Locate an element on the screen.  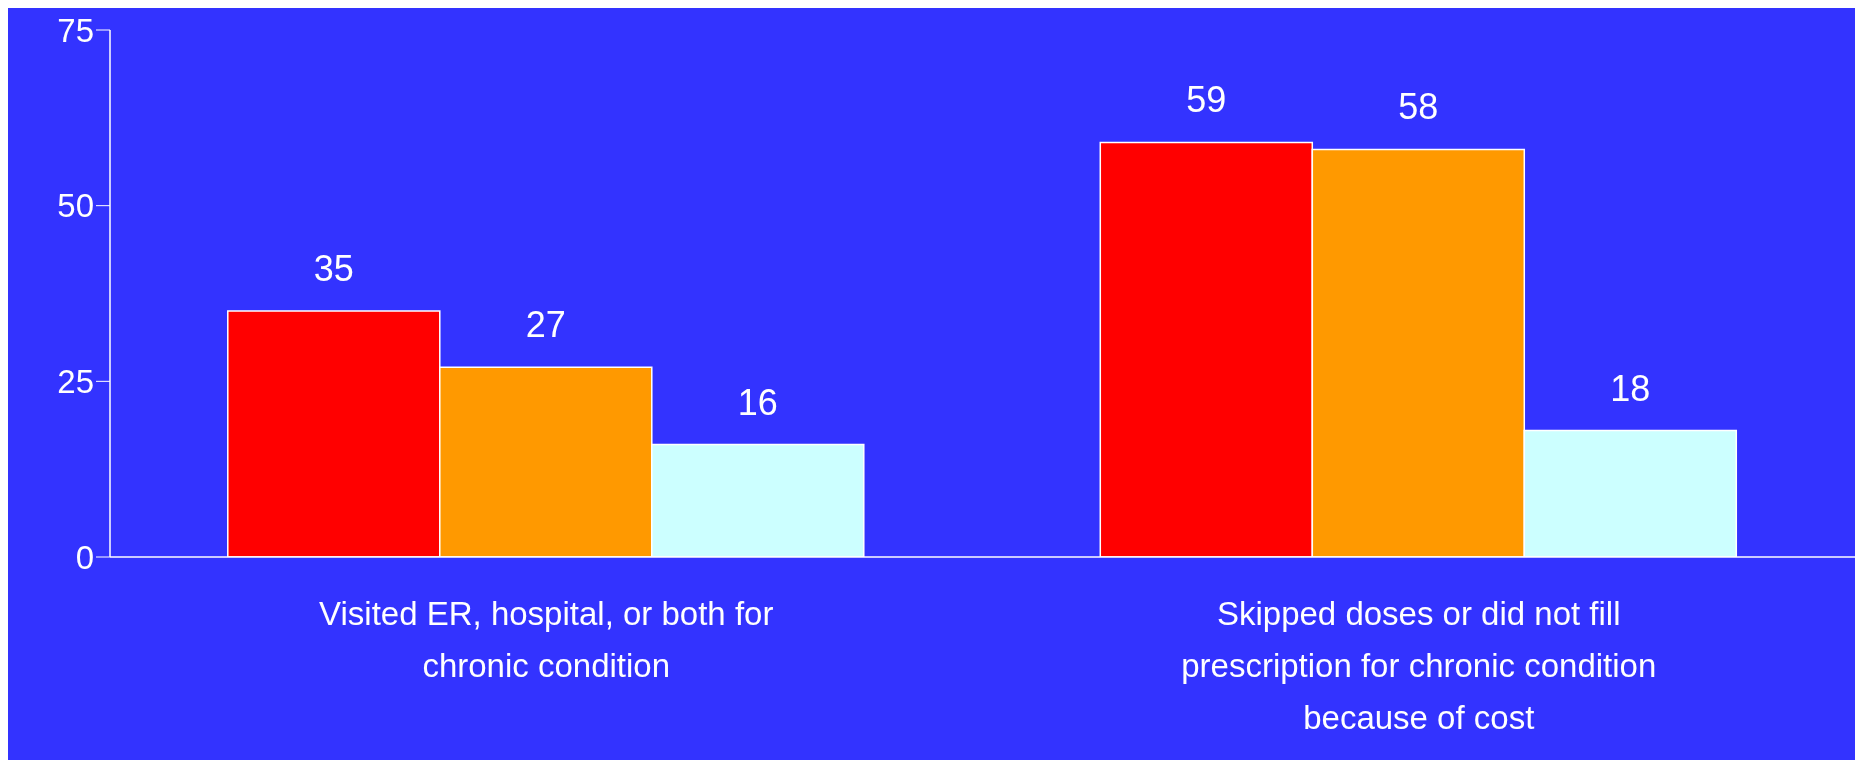
y-tick-label: 25 is located at coordinates (75, 382).